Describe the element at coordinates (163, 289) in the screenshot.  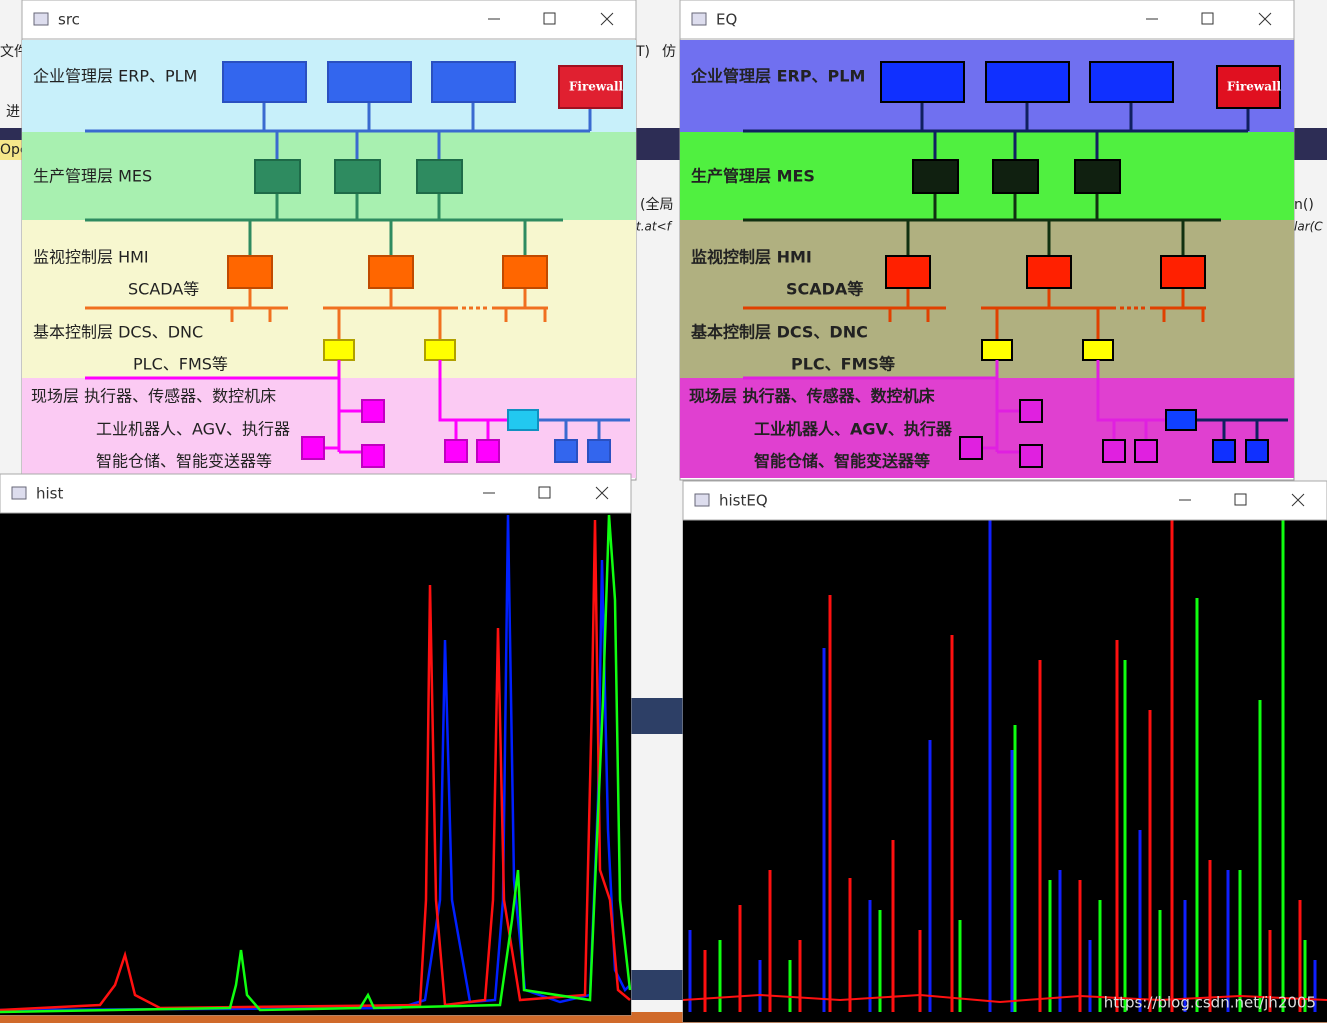
I see `layer-label: SCADA等` at that location.